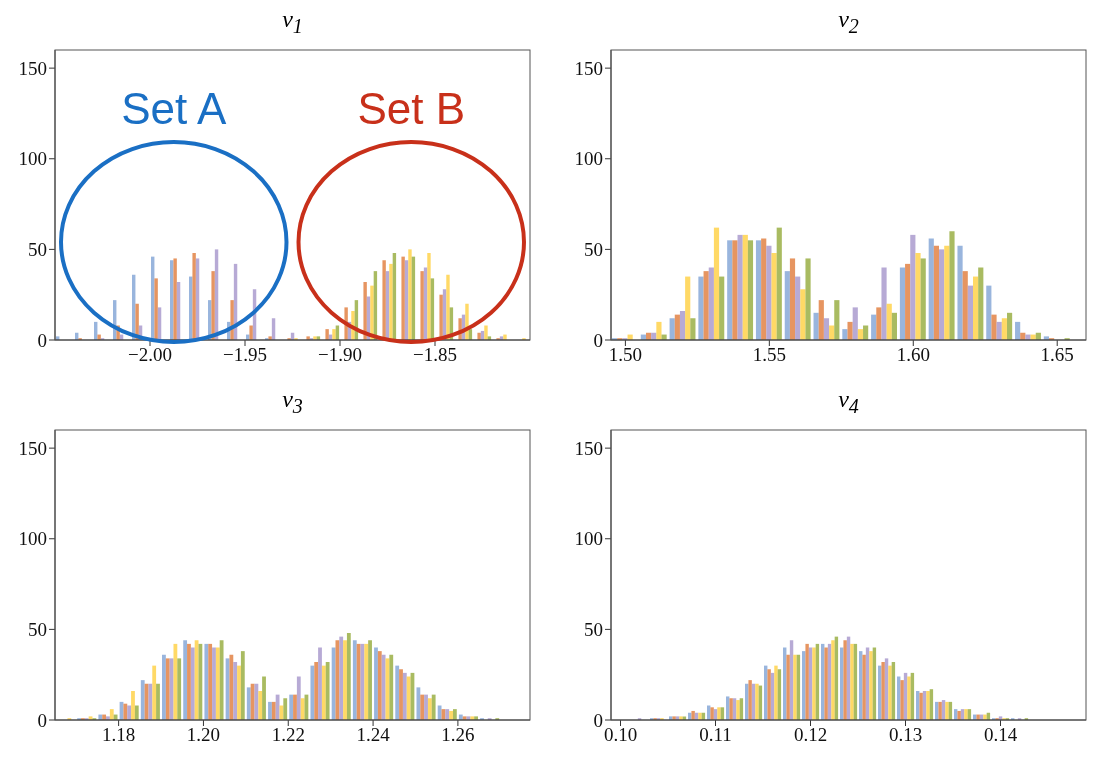 This screenshot has height=769, width=1113. I want to click on x-tick-label: 1.18, so click(118, 735).